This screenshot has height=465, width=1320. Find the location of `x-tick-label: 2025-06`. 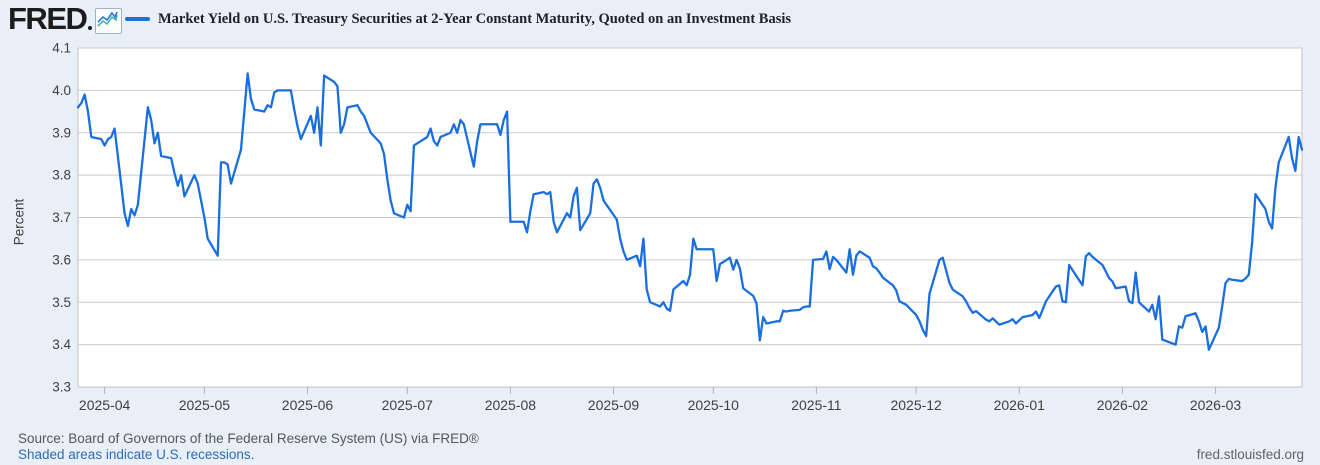

x-tick-label: 2025-06 is located at coordinates (308, 405).